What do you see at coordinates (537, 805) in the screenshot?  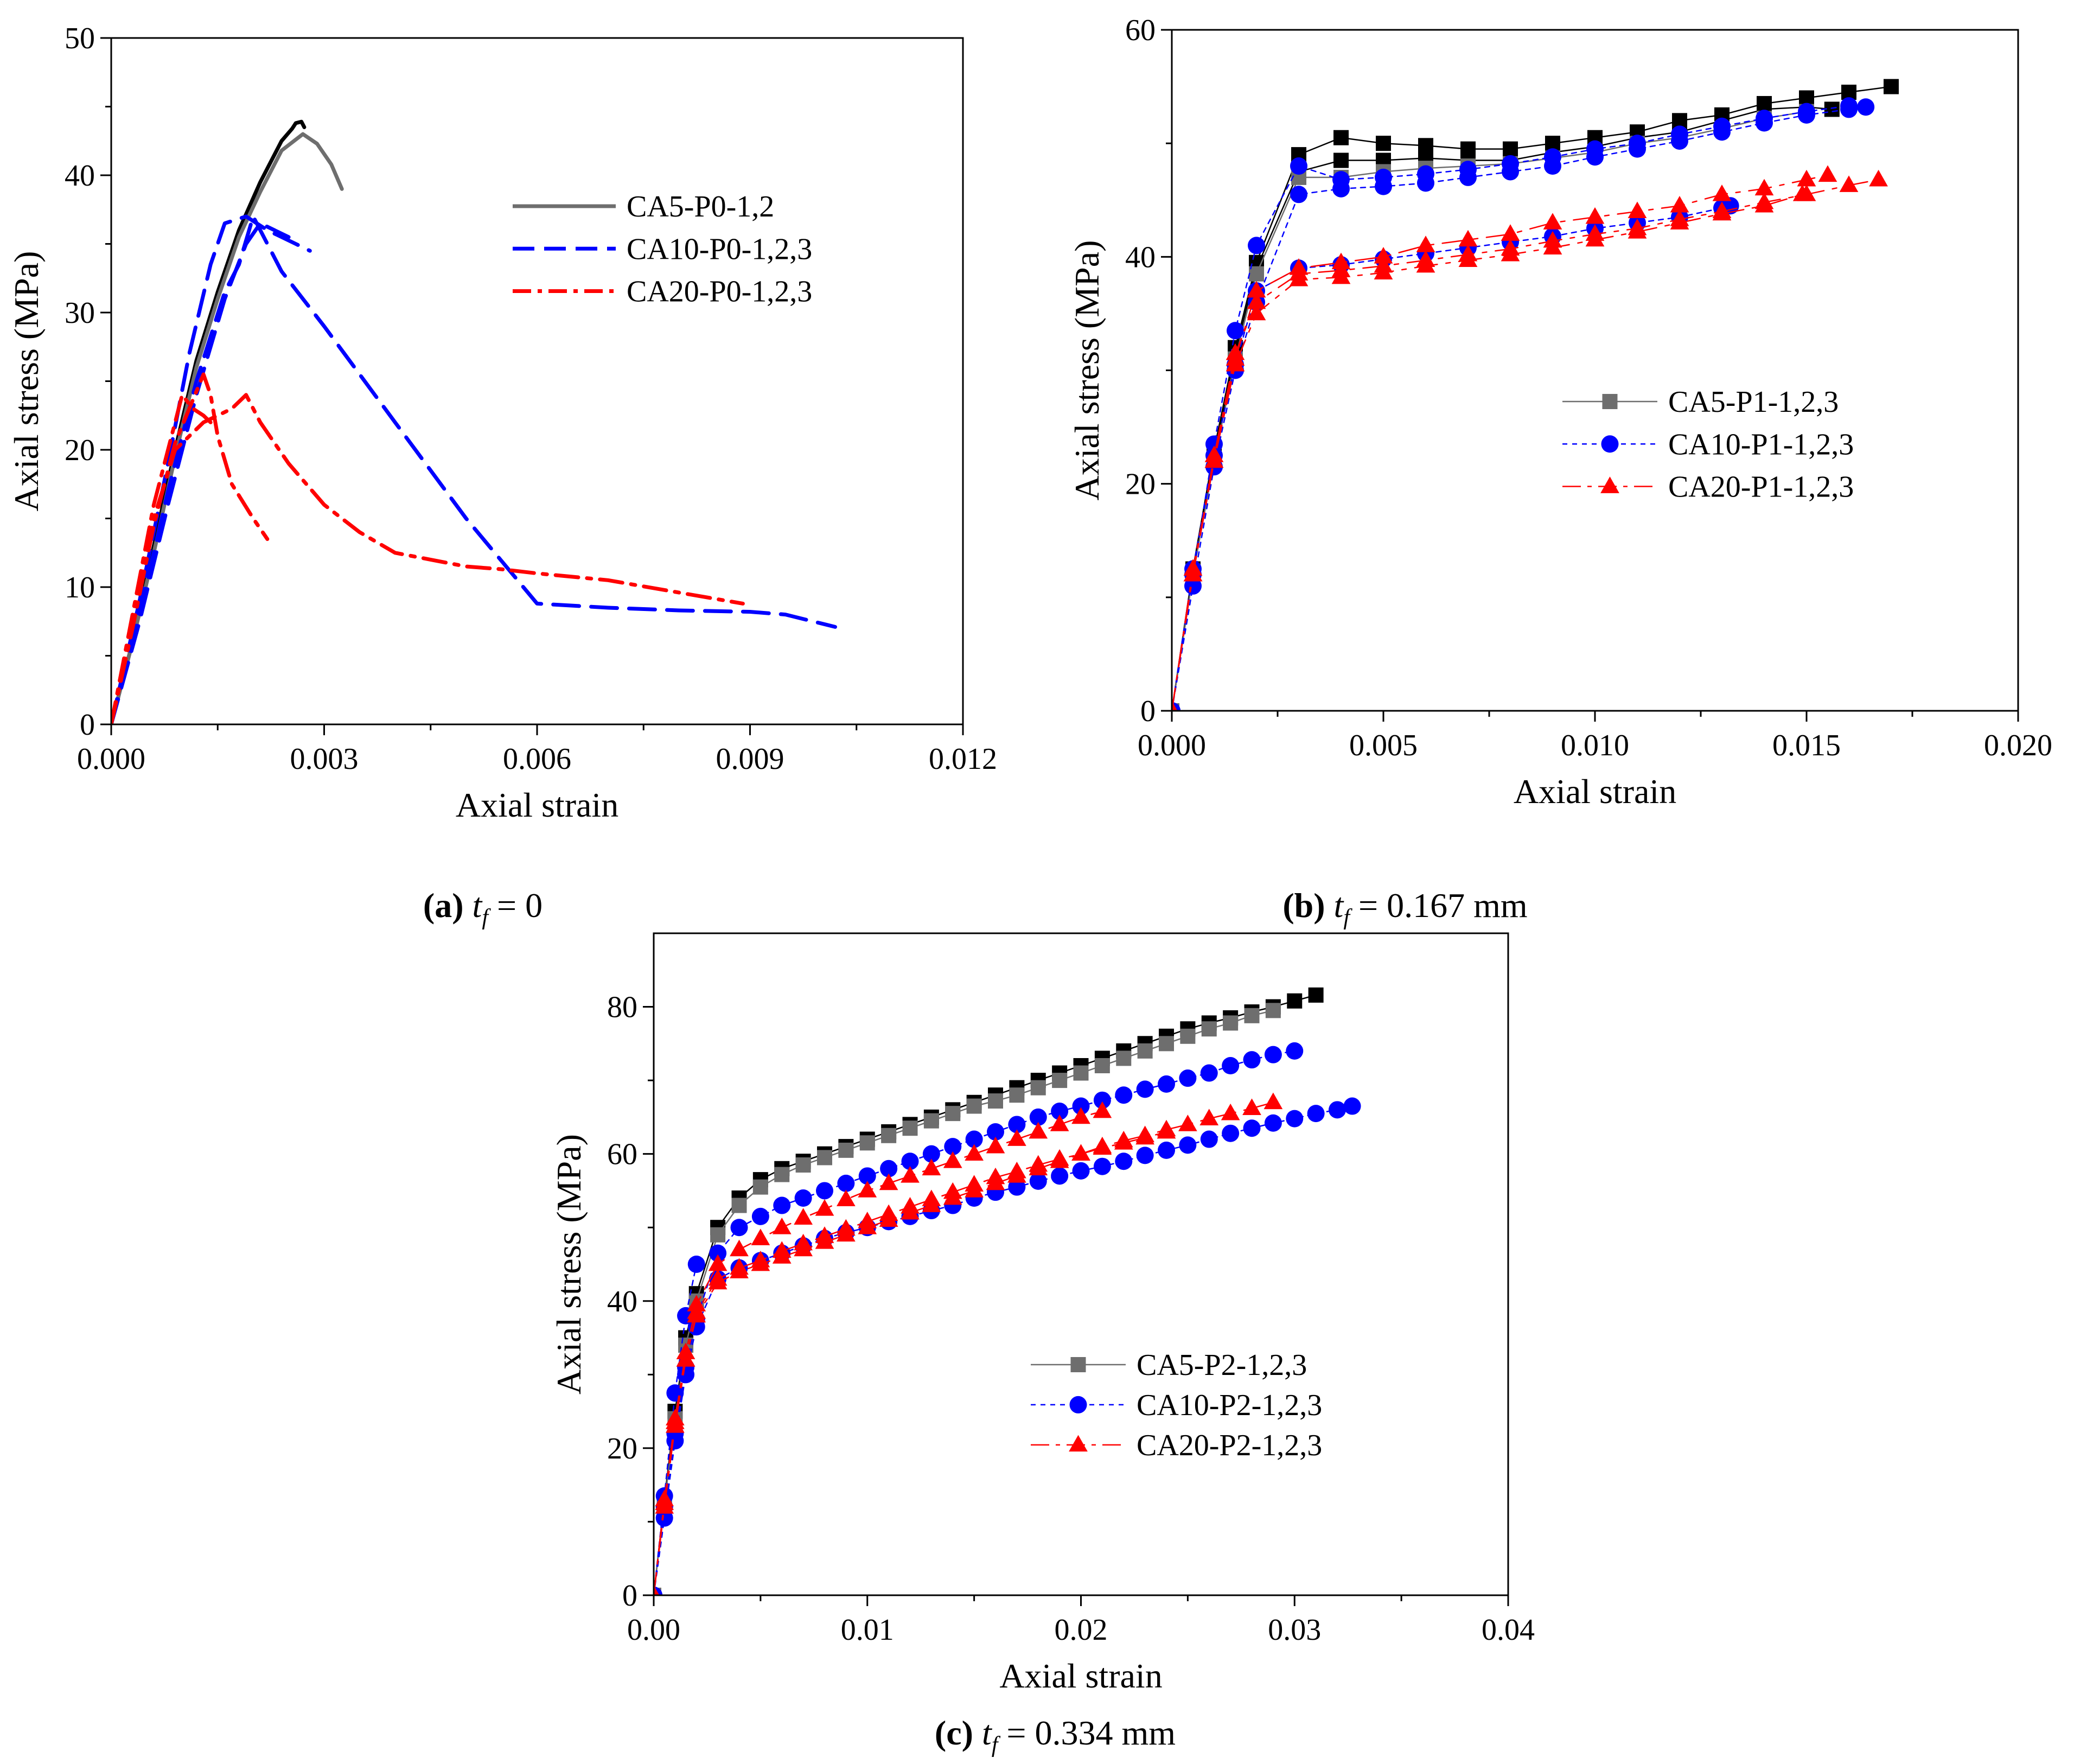 I see `panel-a-xlabel: Axial strain` at bounding box center [537, 805].